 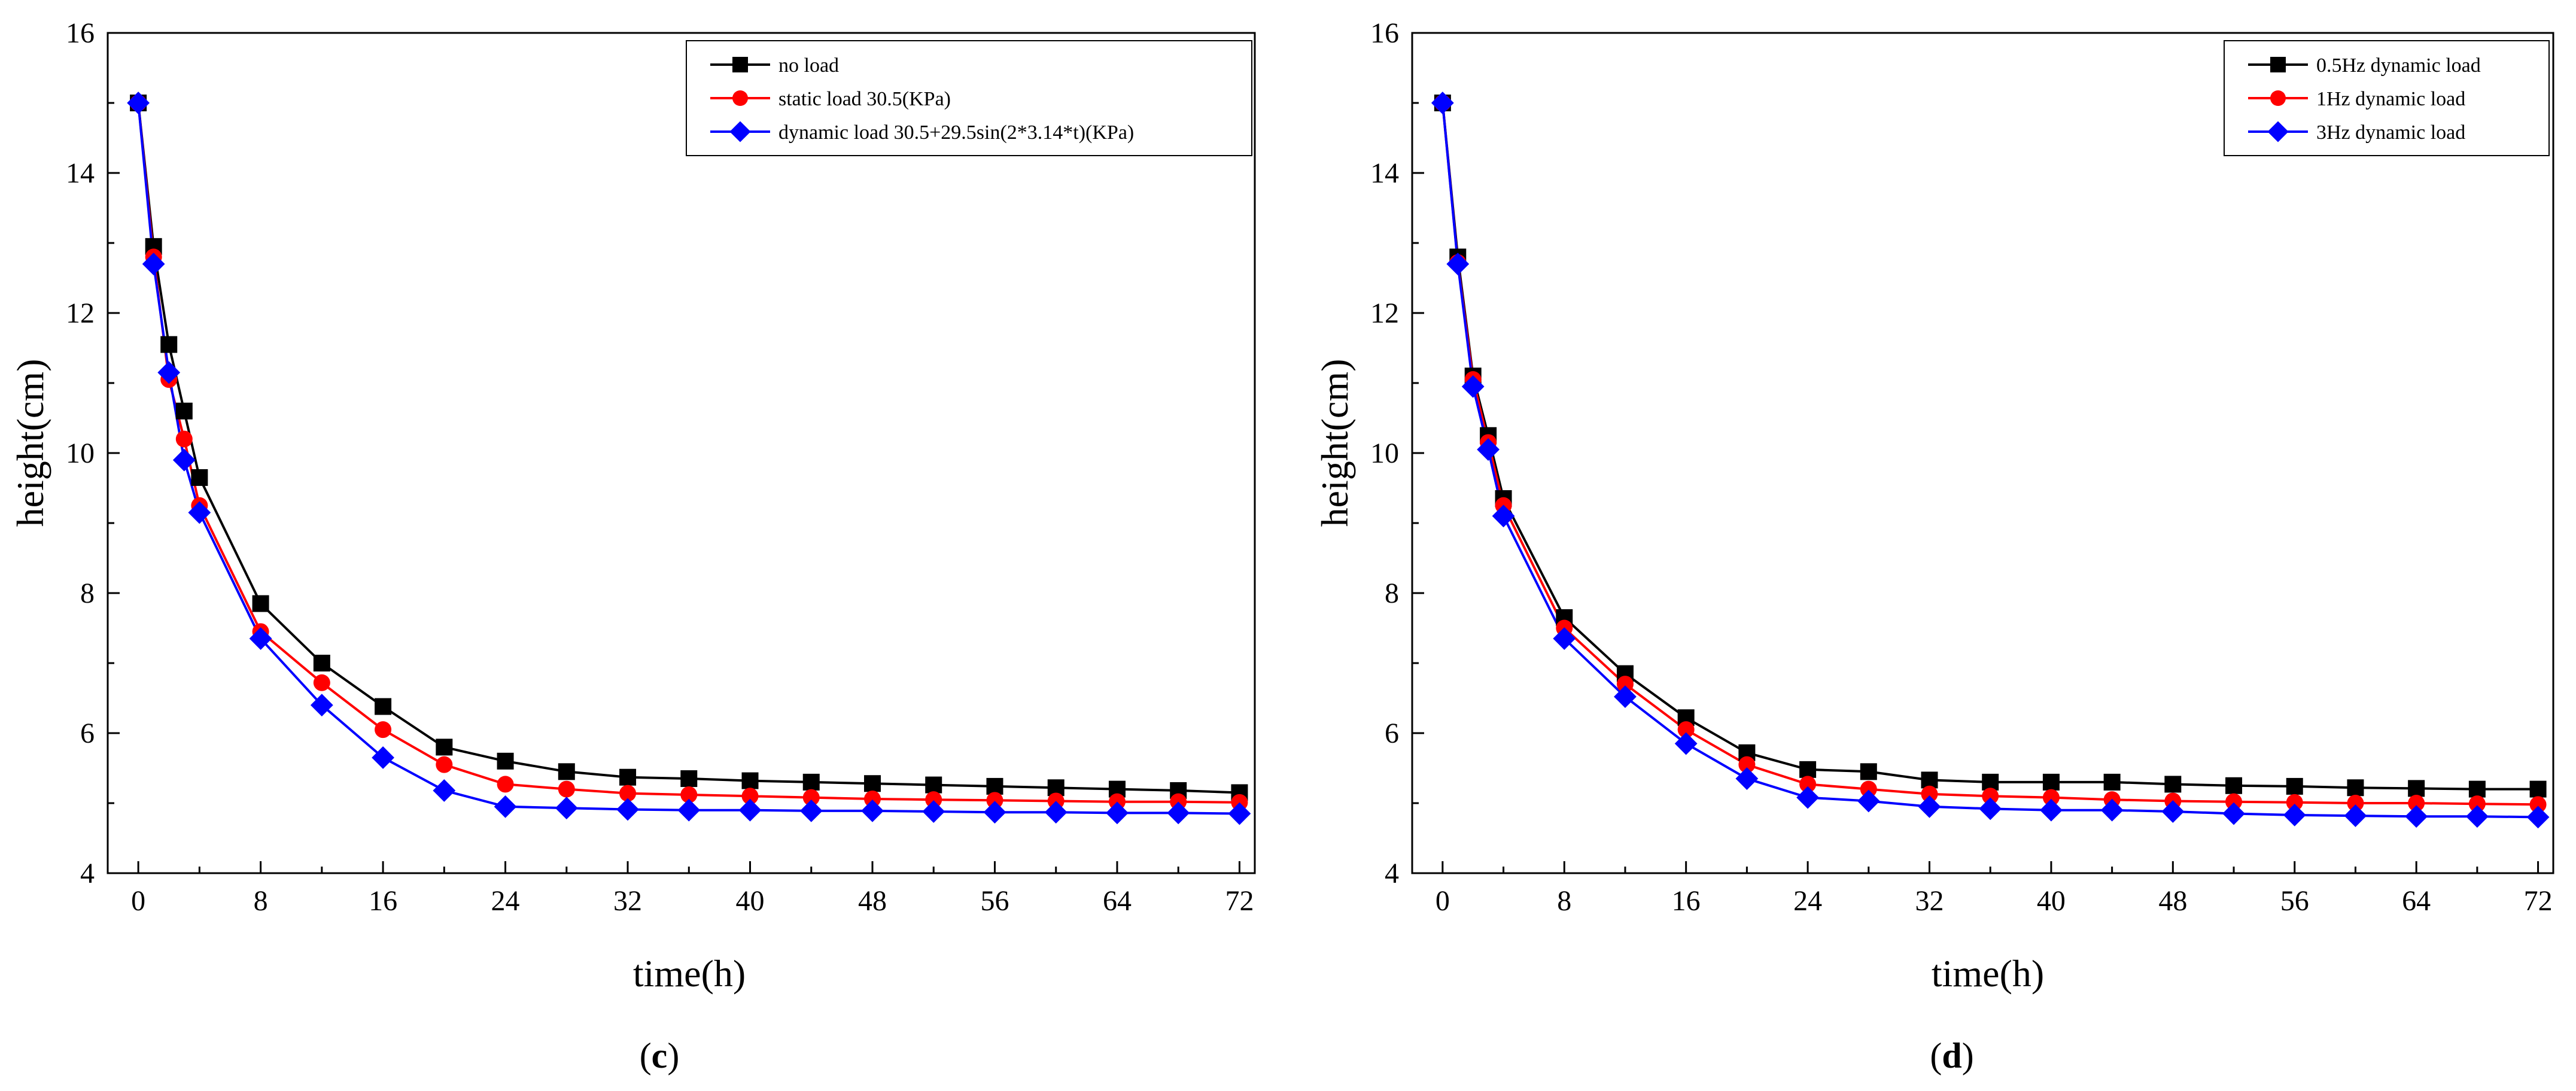 What do you see at coordinates (689, 974) in the screenshot?
I see `x-axis-title: time(h)` at bounding box center [689, 974].